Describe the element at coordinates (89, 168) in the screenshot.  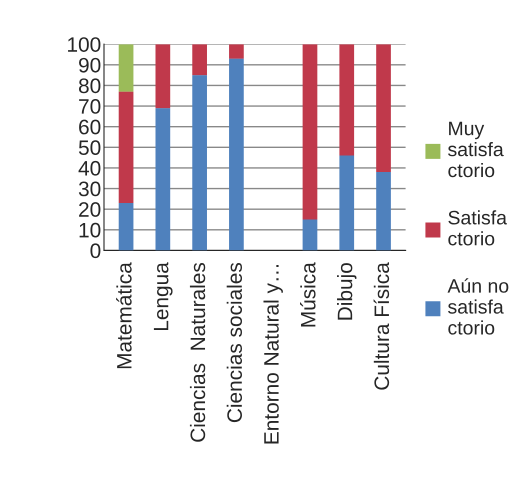
I see `y-tick-label: 40` at that location.